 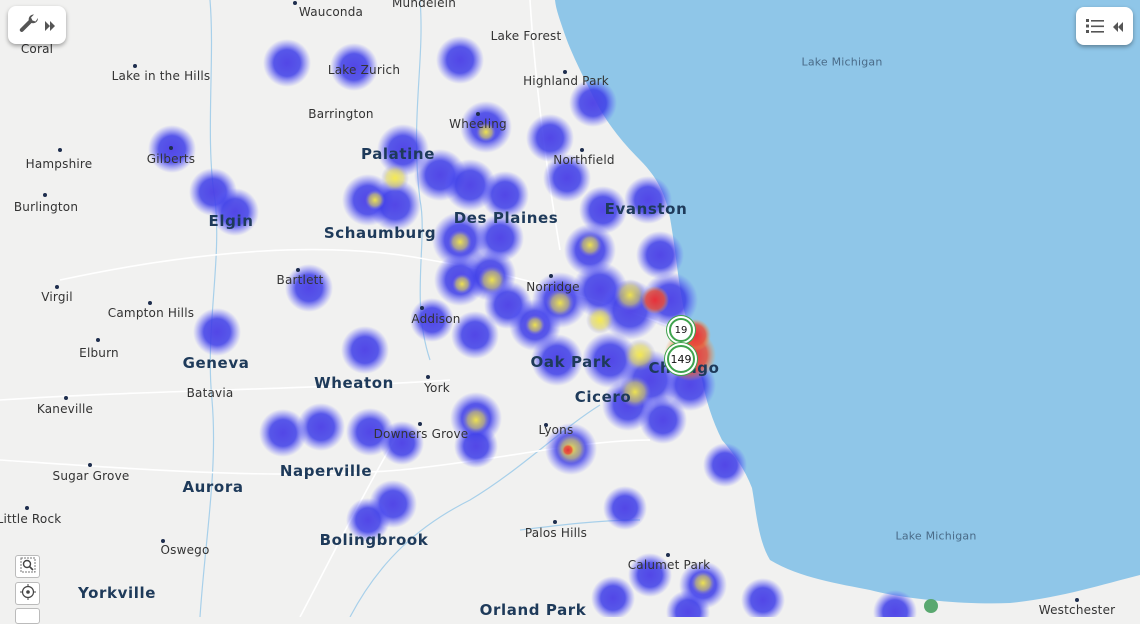 I want to click on place-label: Naperville, so click(x=326, y=471).